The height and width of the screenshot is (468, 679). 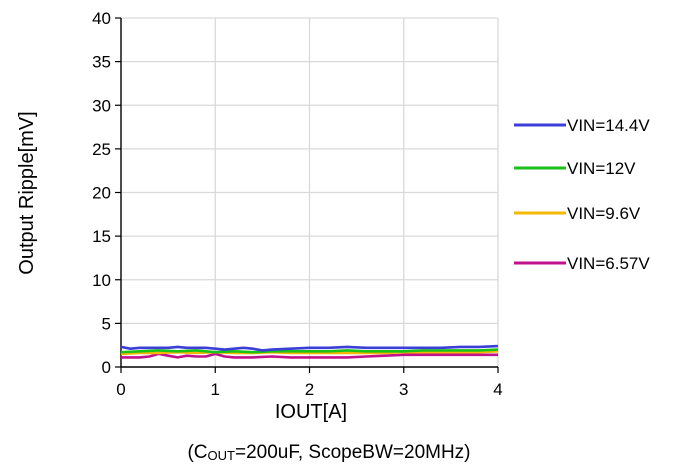 I want to click on legend-label-1: VIN=12V, so click(x=601, y=168).